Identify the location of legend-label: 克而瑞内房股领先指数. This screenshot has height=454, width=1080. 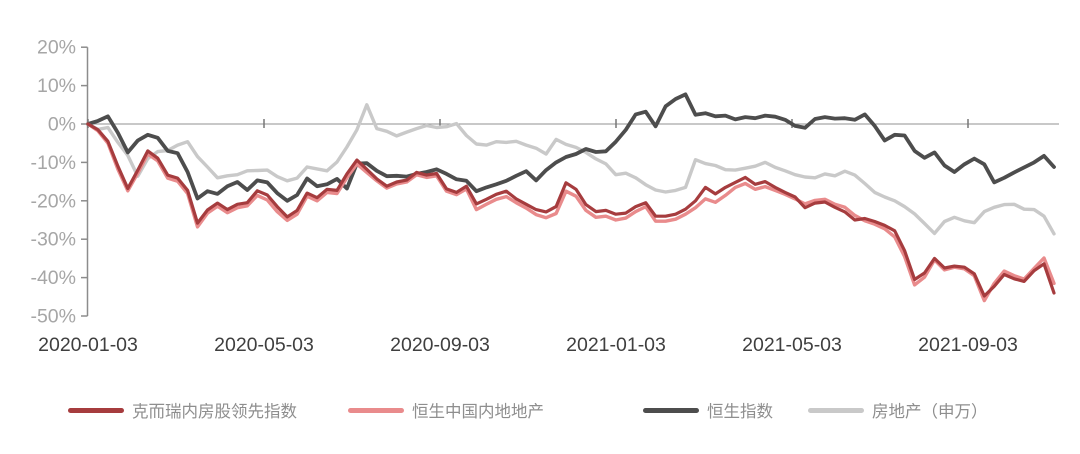
(214, 412).